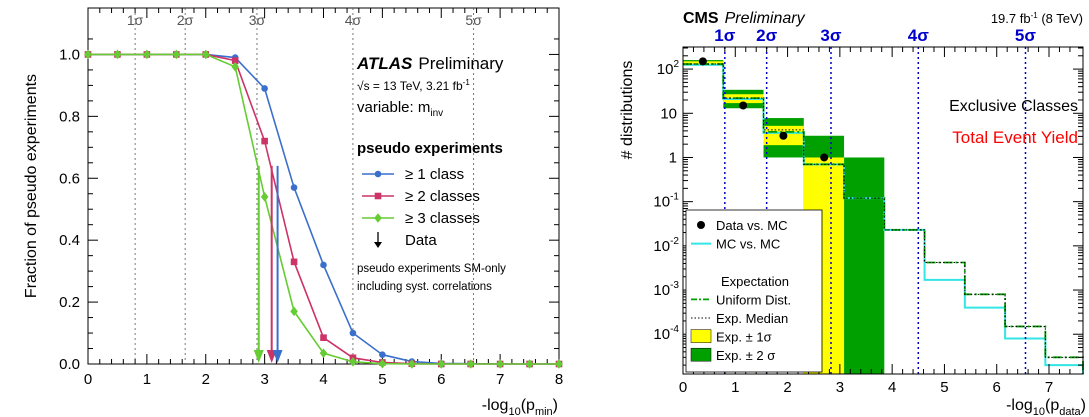  What do you see at coordinates (421, 240) in the screenshot?
I see `atlas-legend-label: Data` at bounding box center [421, 240].